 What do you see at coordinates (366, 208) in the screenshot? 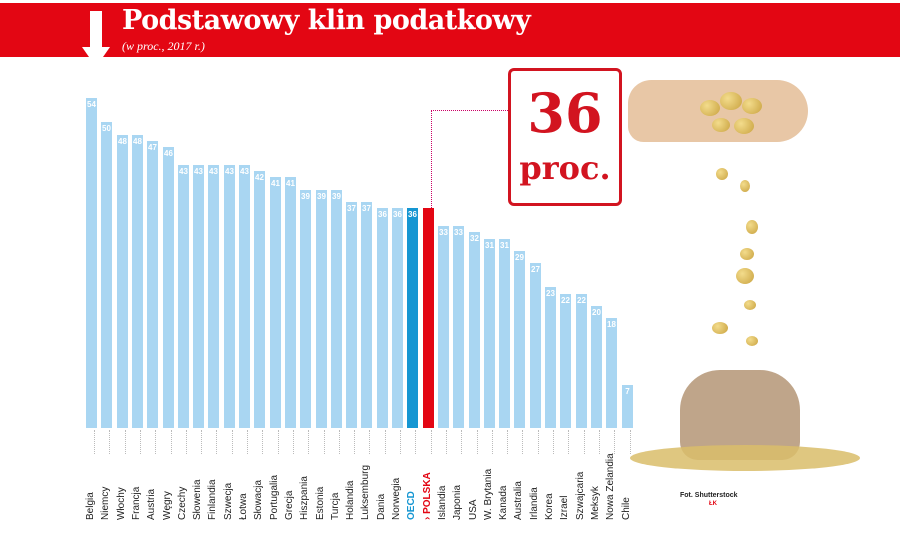
I see `bar-value-label: 37` at bounding box center [366, 208].